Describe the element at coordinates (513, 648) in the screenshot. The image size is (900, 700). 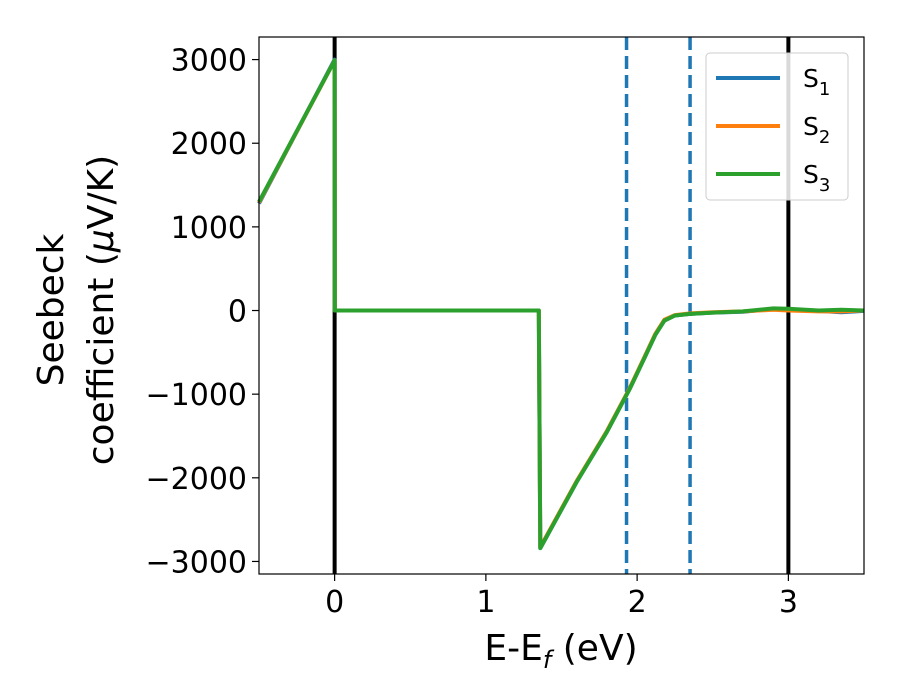
I see `x-axis-label-main: E-E` at that location.